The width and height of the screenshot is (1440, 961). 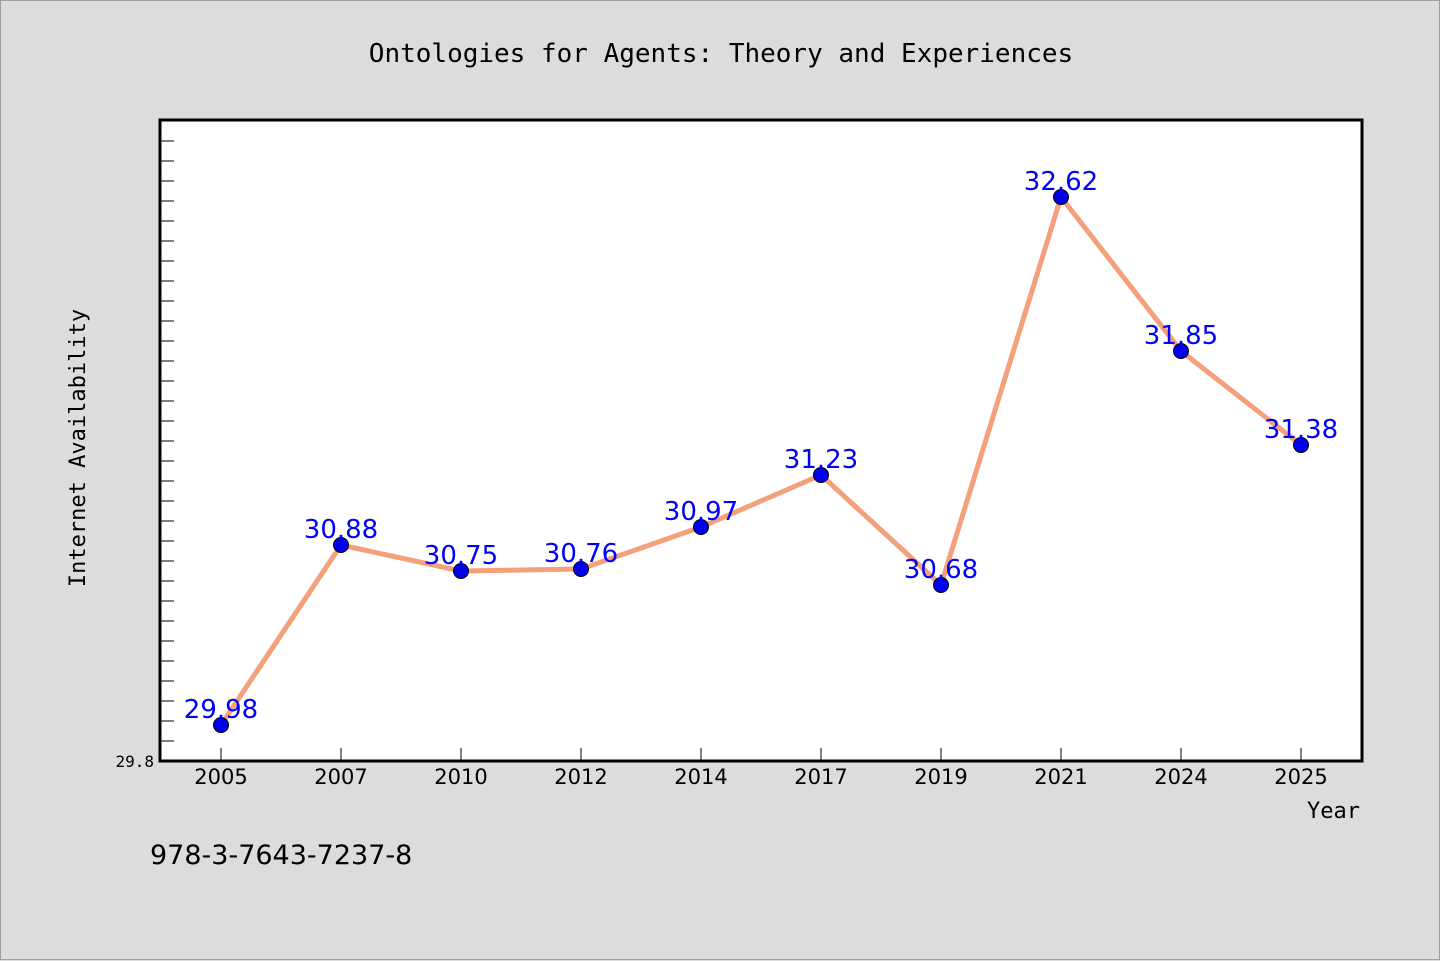 What do you see at coordinates (761, 754) in the screenshot?
I see `x-axis-ticks` at bounding box center [761, 754].